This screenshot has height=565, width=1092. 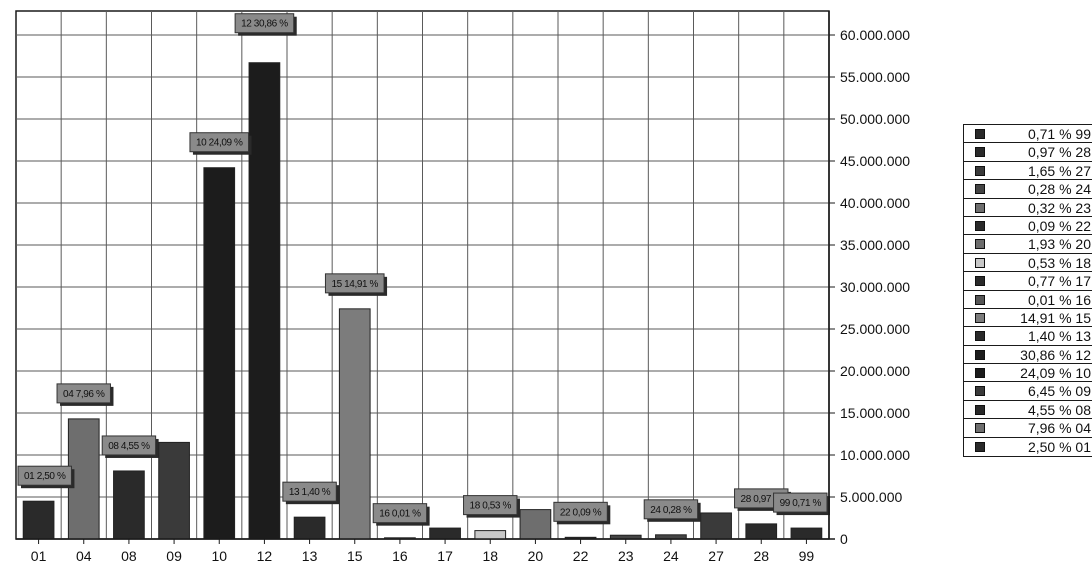 What do you see at coordinates (1028, 208) in the screenshot?
I see `legend-item: 0,32 % 23` at bounding box center [1028, 208].